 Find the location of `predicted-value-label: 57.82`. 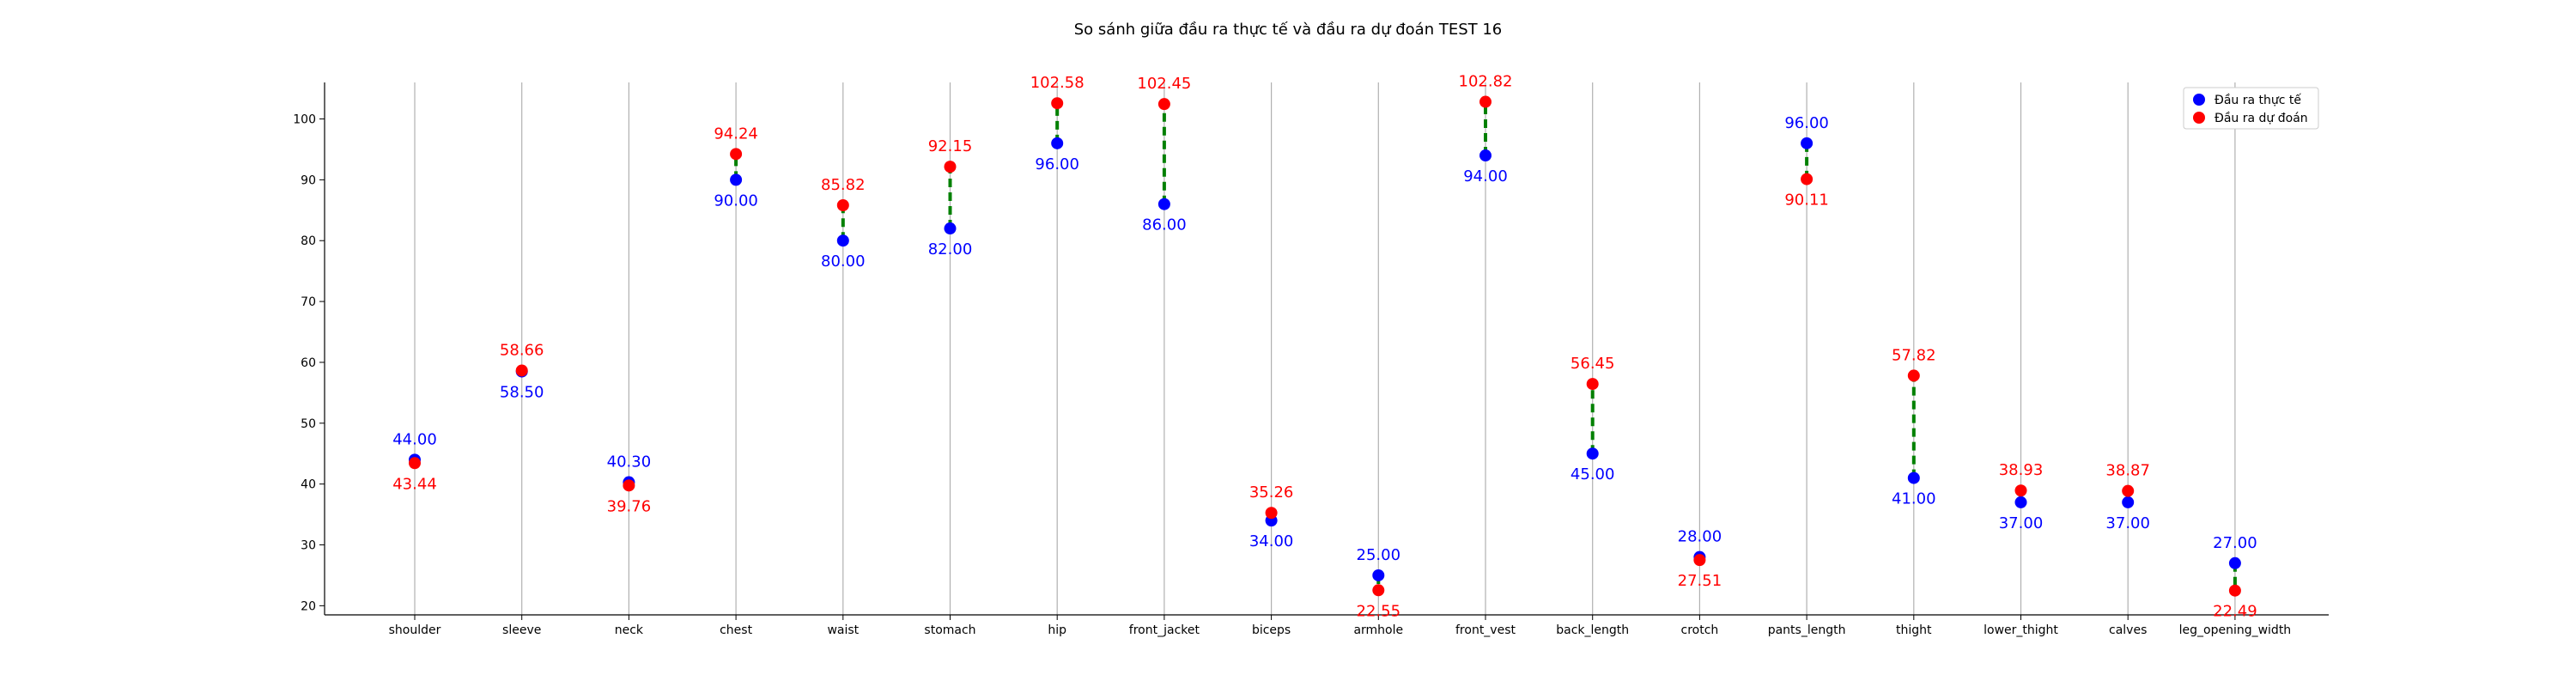

predicted-value-label: 57.82 is located at coordinates (1914, 355).